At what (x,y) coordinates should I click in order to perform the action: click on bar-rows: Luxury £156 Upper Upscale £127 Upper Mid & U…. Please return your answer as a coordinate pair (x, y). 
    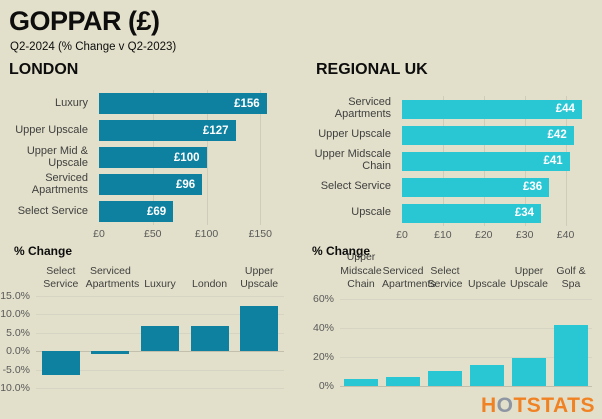
    Looking at the image, I should click on (138, 157).